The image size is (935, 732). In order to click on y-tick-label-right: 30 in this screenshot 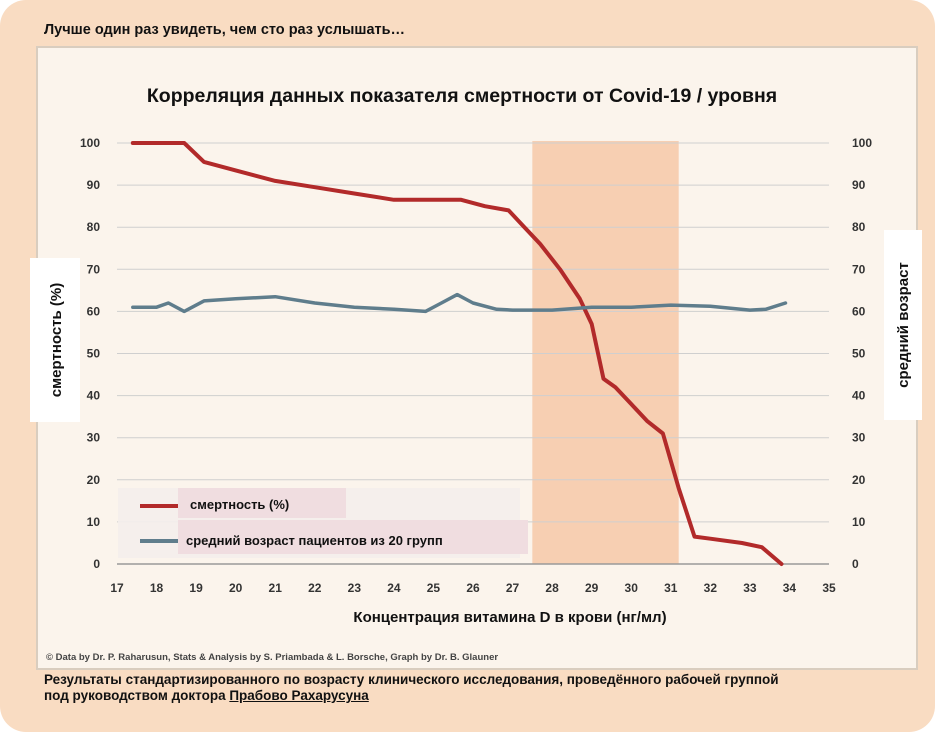, I will do `click(859, 438)`.